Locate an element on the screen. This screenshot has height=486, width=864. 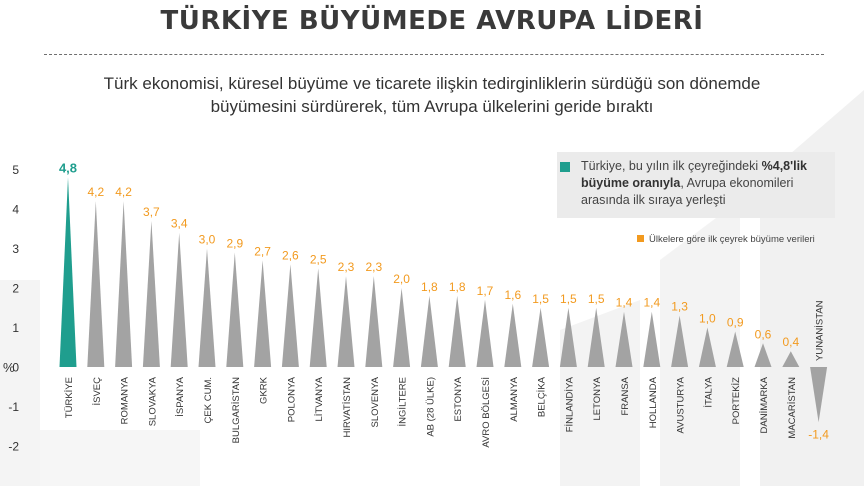
category-label: İTALYA is located at coordinates (708, 391).